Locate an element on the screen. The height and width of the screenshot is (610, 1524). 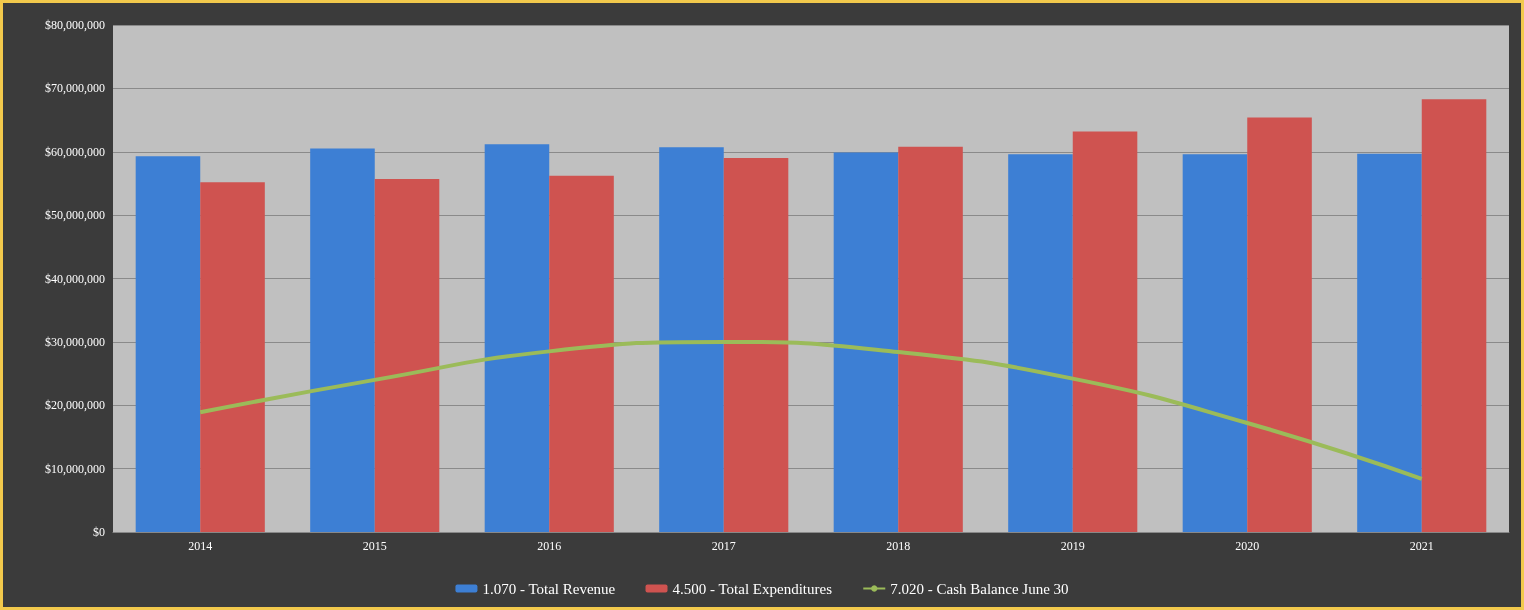
x-tick-label: 2018 is located at coordinates (898, 546).